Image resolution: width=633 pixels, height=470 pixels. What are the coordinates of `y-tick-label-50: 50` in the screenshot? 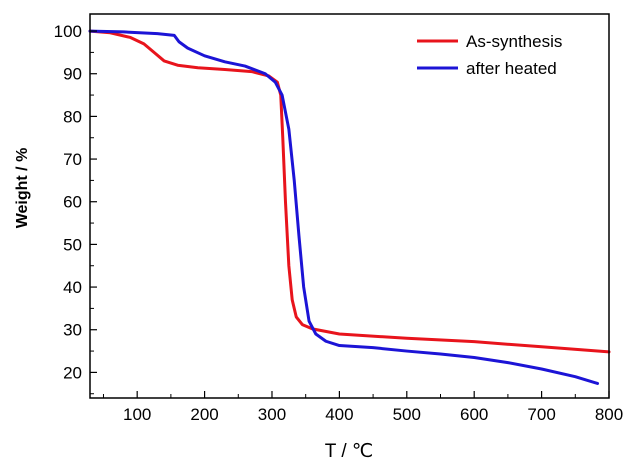 It's located at (72, 244).